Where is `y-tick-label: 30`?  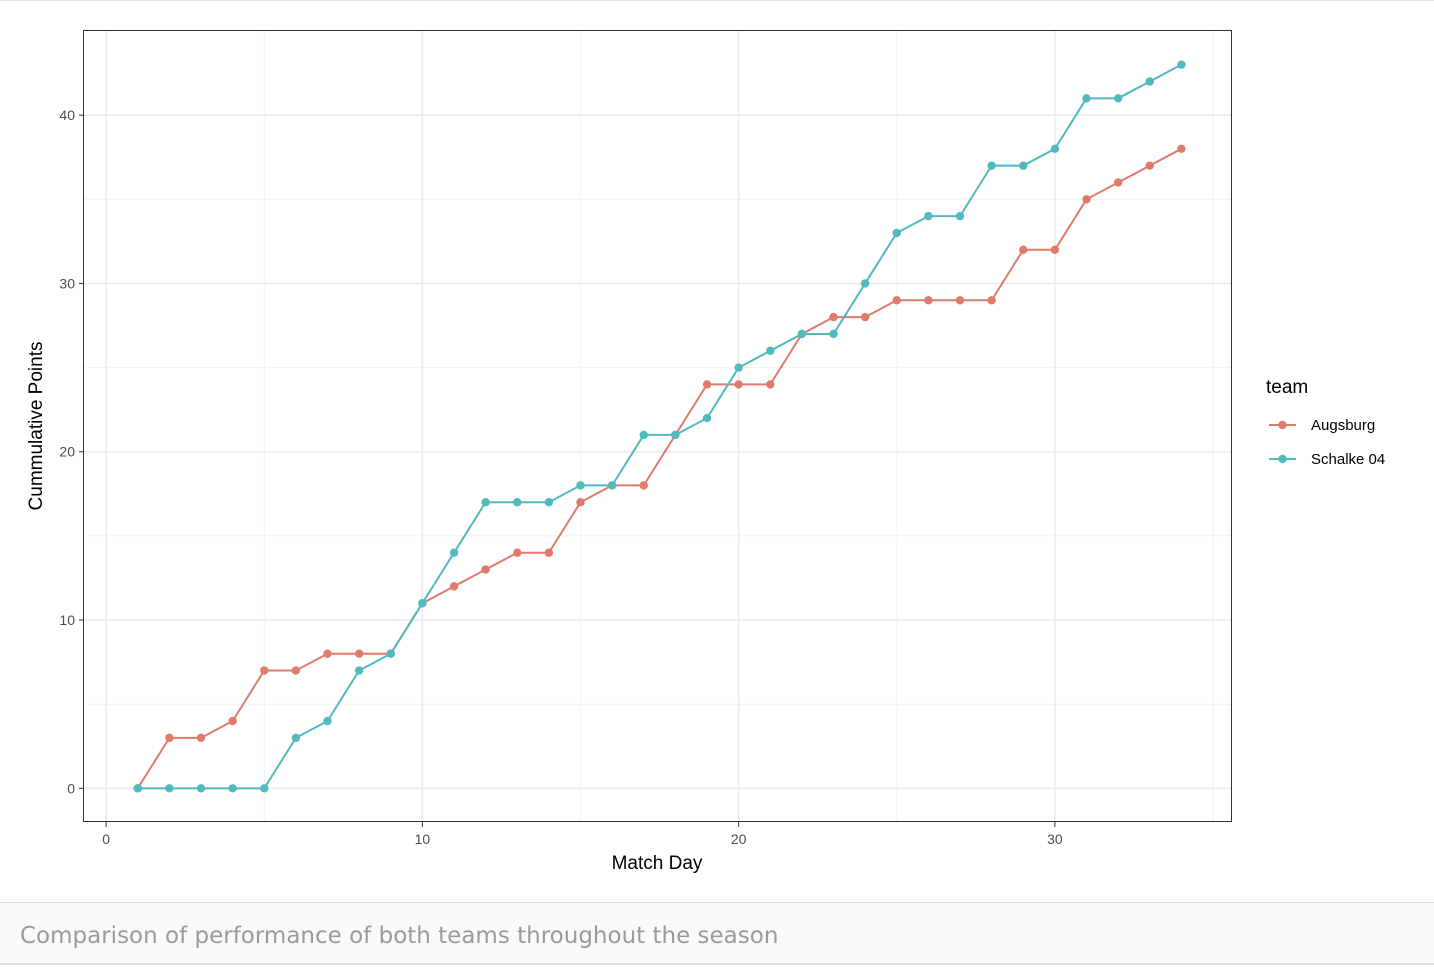 y-tick-label: 30 is located at coordinates (67, 283).